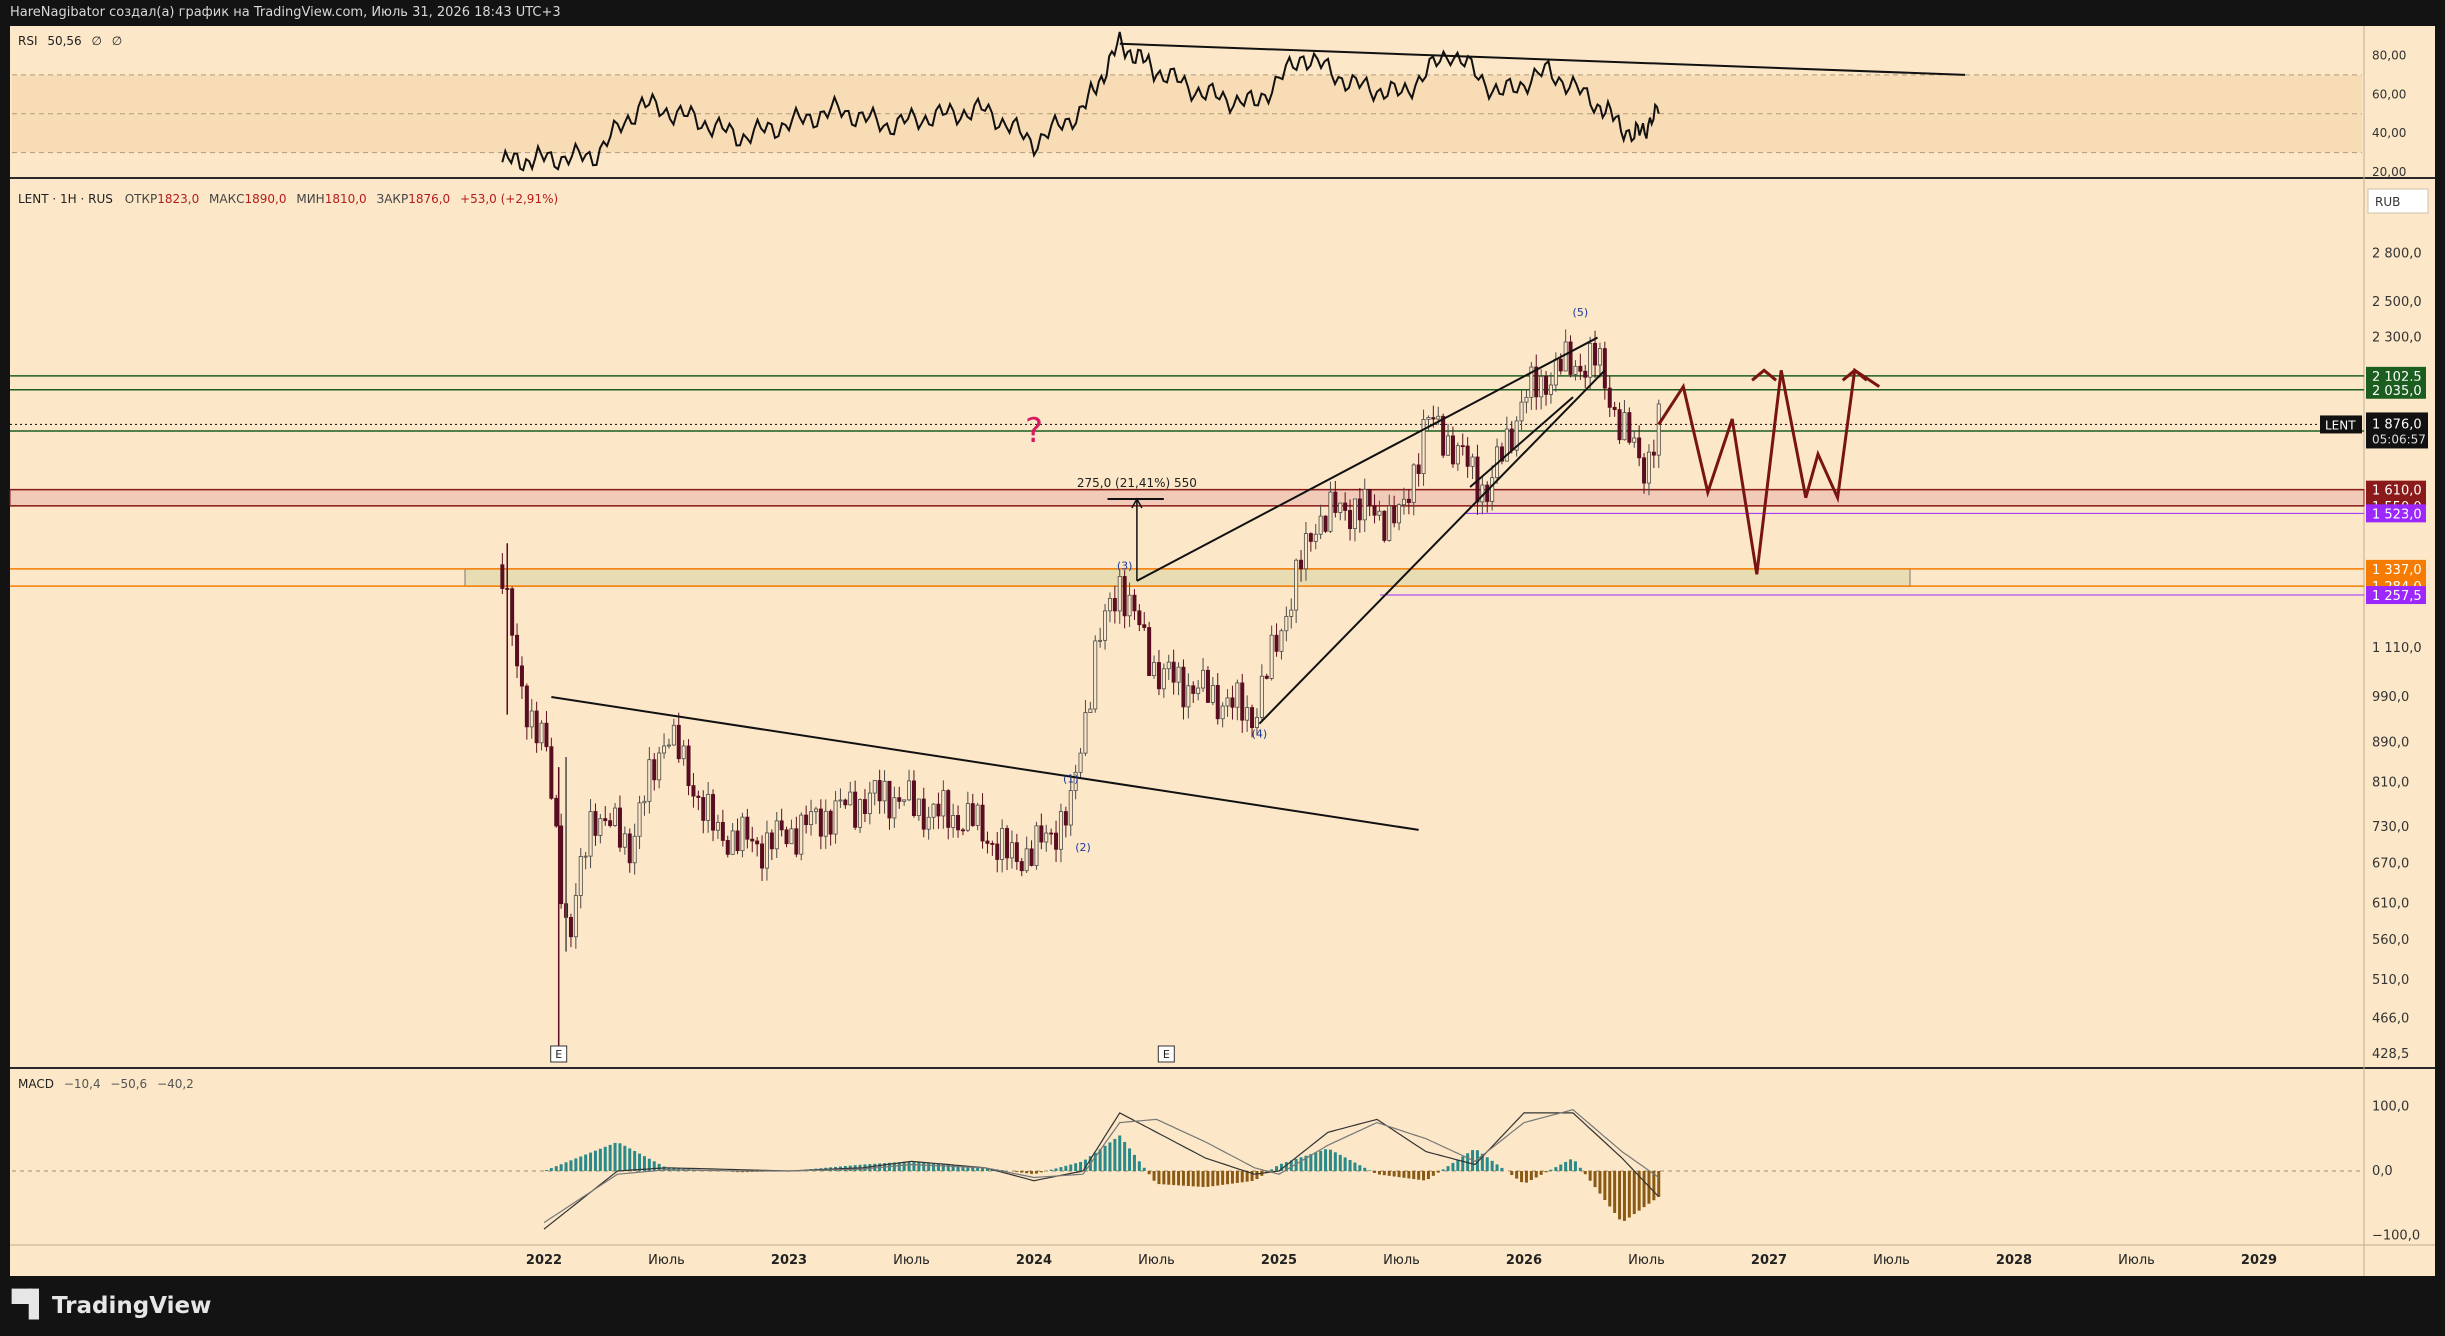 This screenshot has height=1336, width=2445. Describe the element at coordinates (1521, 442) in the screenshot. I see `wedge-inner-line` at that location.